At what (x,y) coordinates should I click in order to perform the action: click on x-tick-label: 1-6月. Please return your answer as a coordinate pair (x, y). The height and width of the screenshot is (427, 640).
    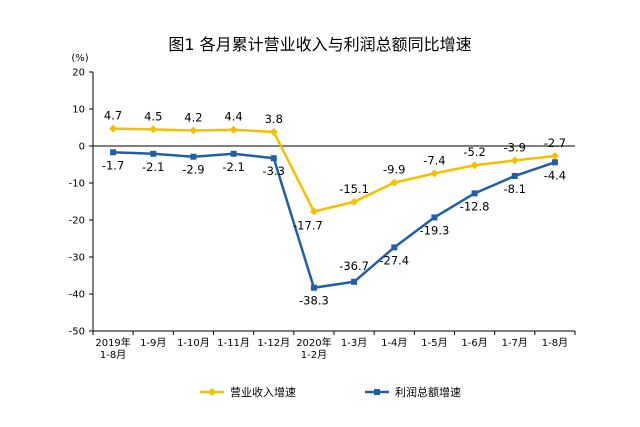
    Looking at the image, I should click on (474, 343).